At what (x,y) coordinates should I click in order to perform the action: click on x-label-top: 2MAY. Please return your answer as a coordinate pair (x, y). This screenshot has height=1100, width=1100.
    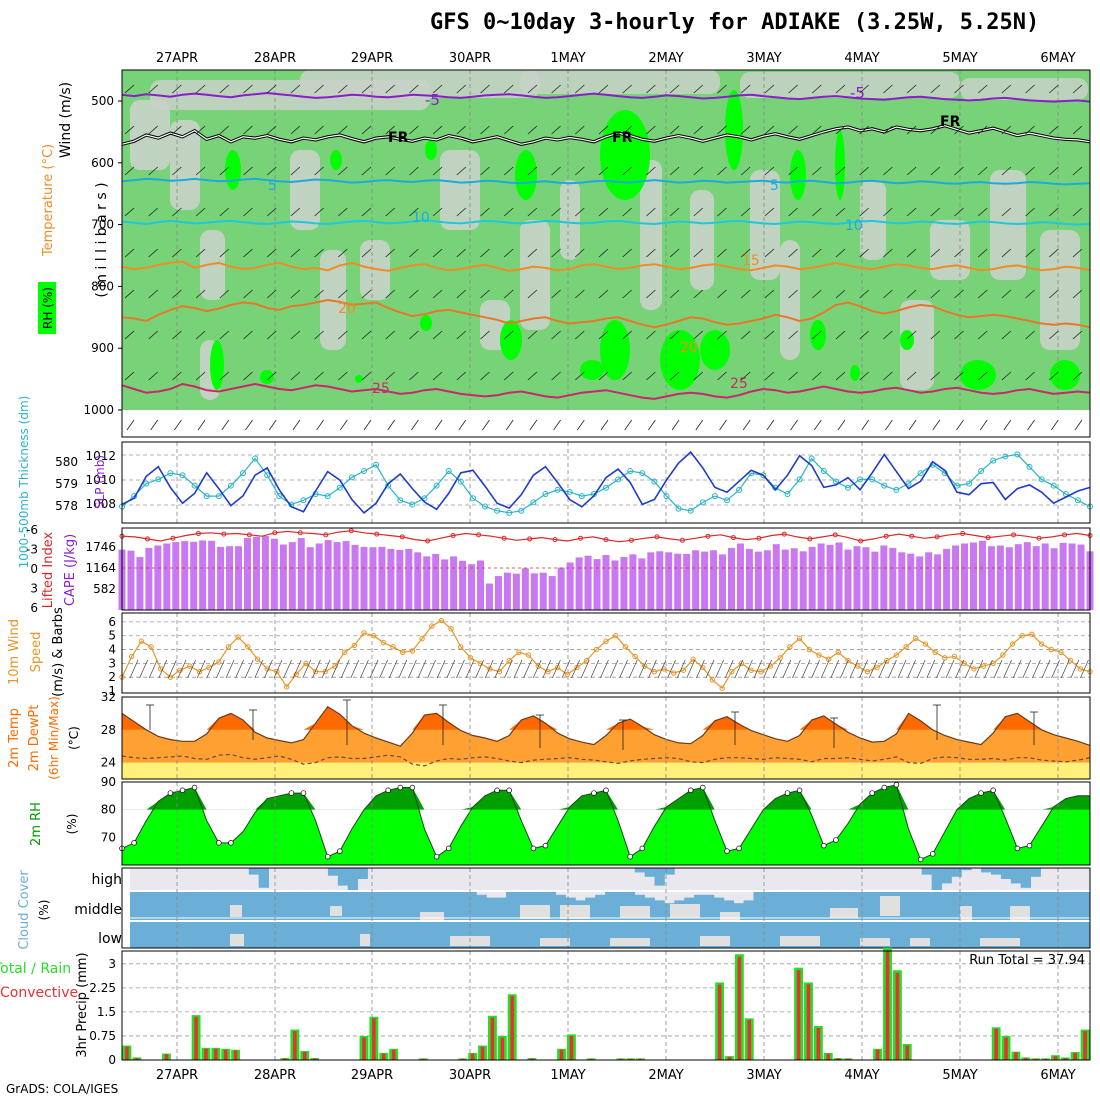
    Looking at the image, I should click on (665, 58).